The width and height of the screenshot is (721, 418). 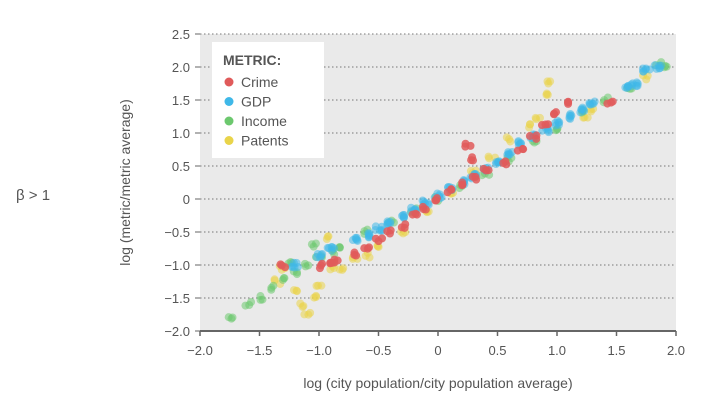 What do you see at coordinates (437, 350) in the screenshot?
I see `x-tick-label: 0` at bounding box center [437, 350].